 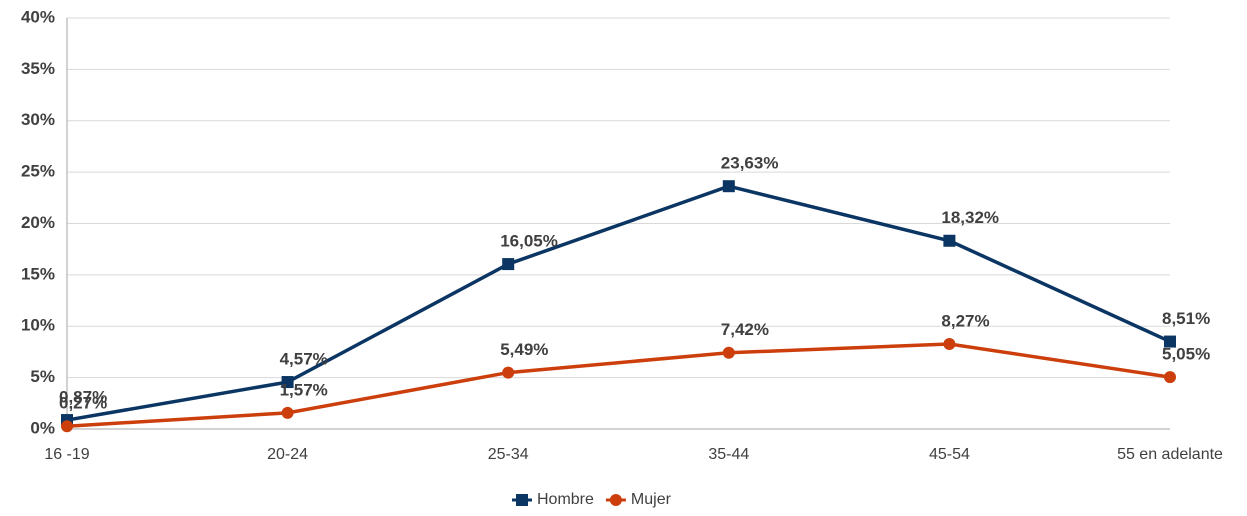 What do you see at coordinates (38, 273) in the screenshot?
I see `y-tick-label: 15%` at bounding box center [38, 273].